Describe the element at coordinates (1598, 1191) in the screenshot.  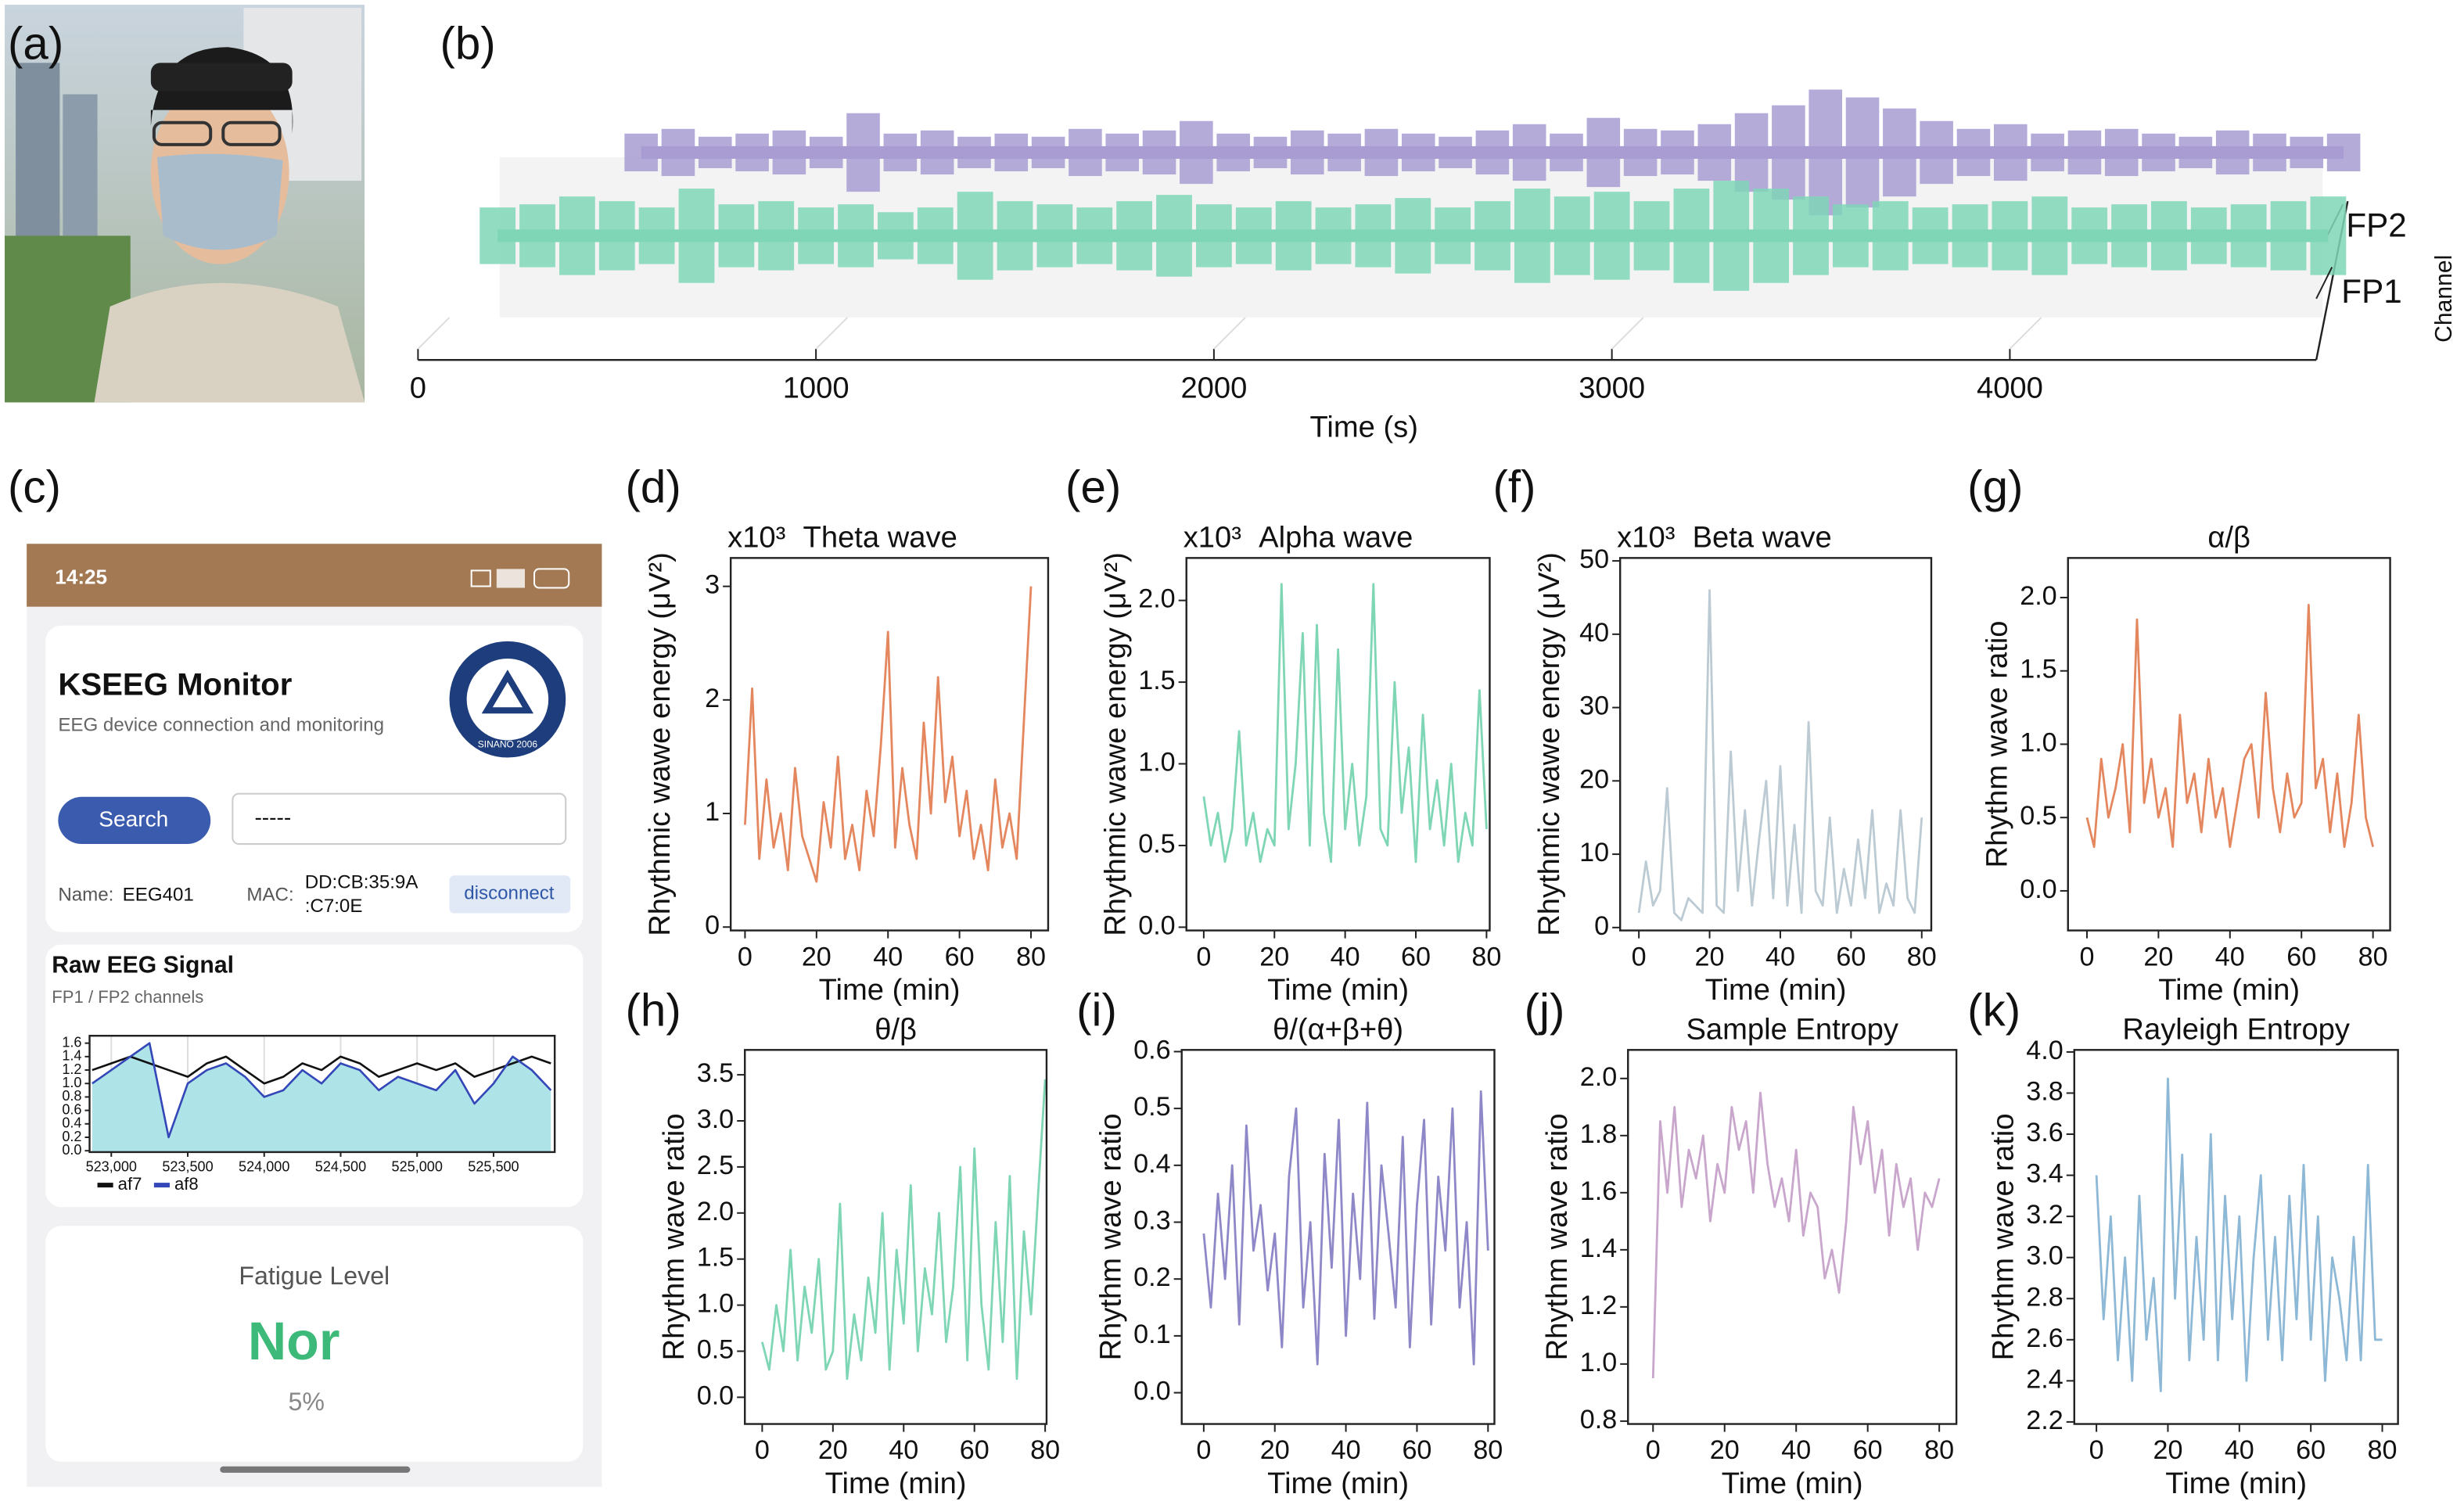
I see `y-tick-label: 1.6` at that location.